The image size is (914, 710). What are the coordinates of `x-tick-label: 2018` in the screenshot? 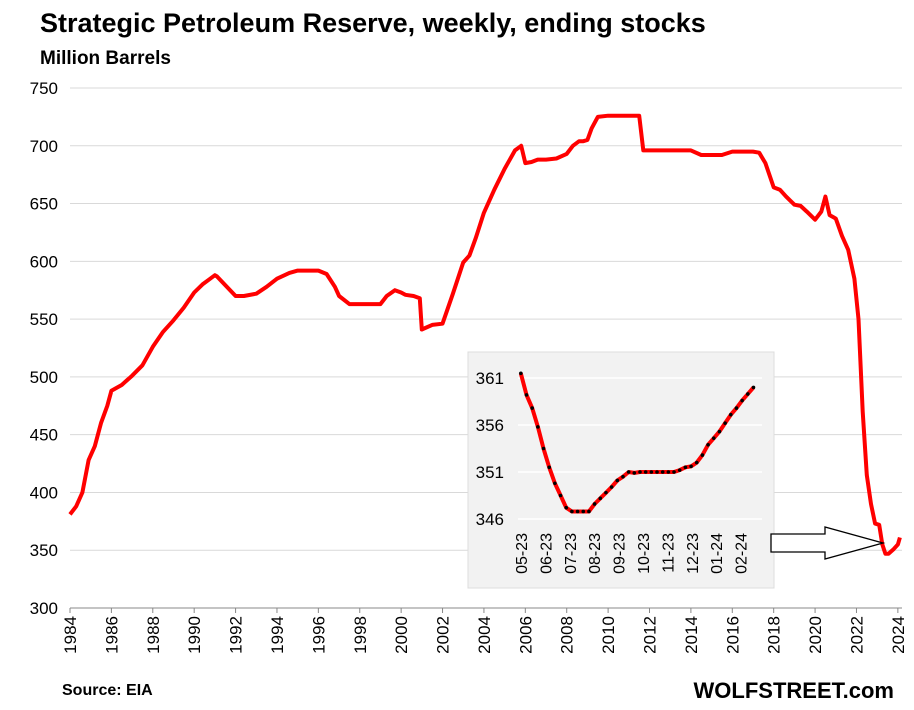 It's located at (774, 635).